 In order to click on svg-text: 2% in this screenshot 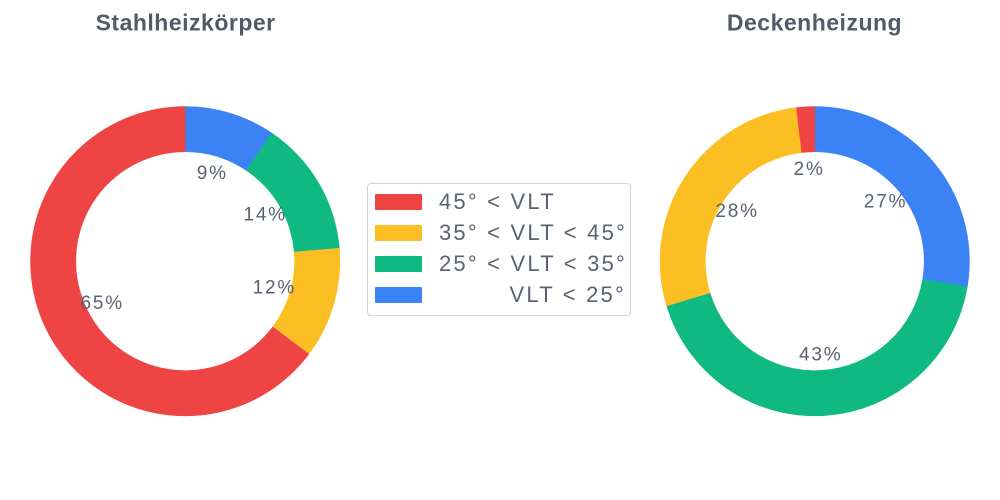, I will do `click(809, 169)`.